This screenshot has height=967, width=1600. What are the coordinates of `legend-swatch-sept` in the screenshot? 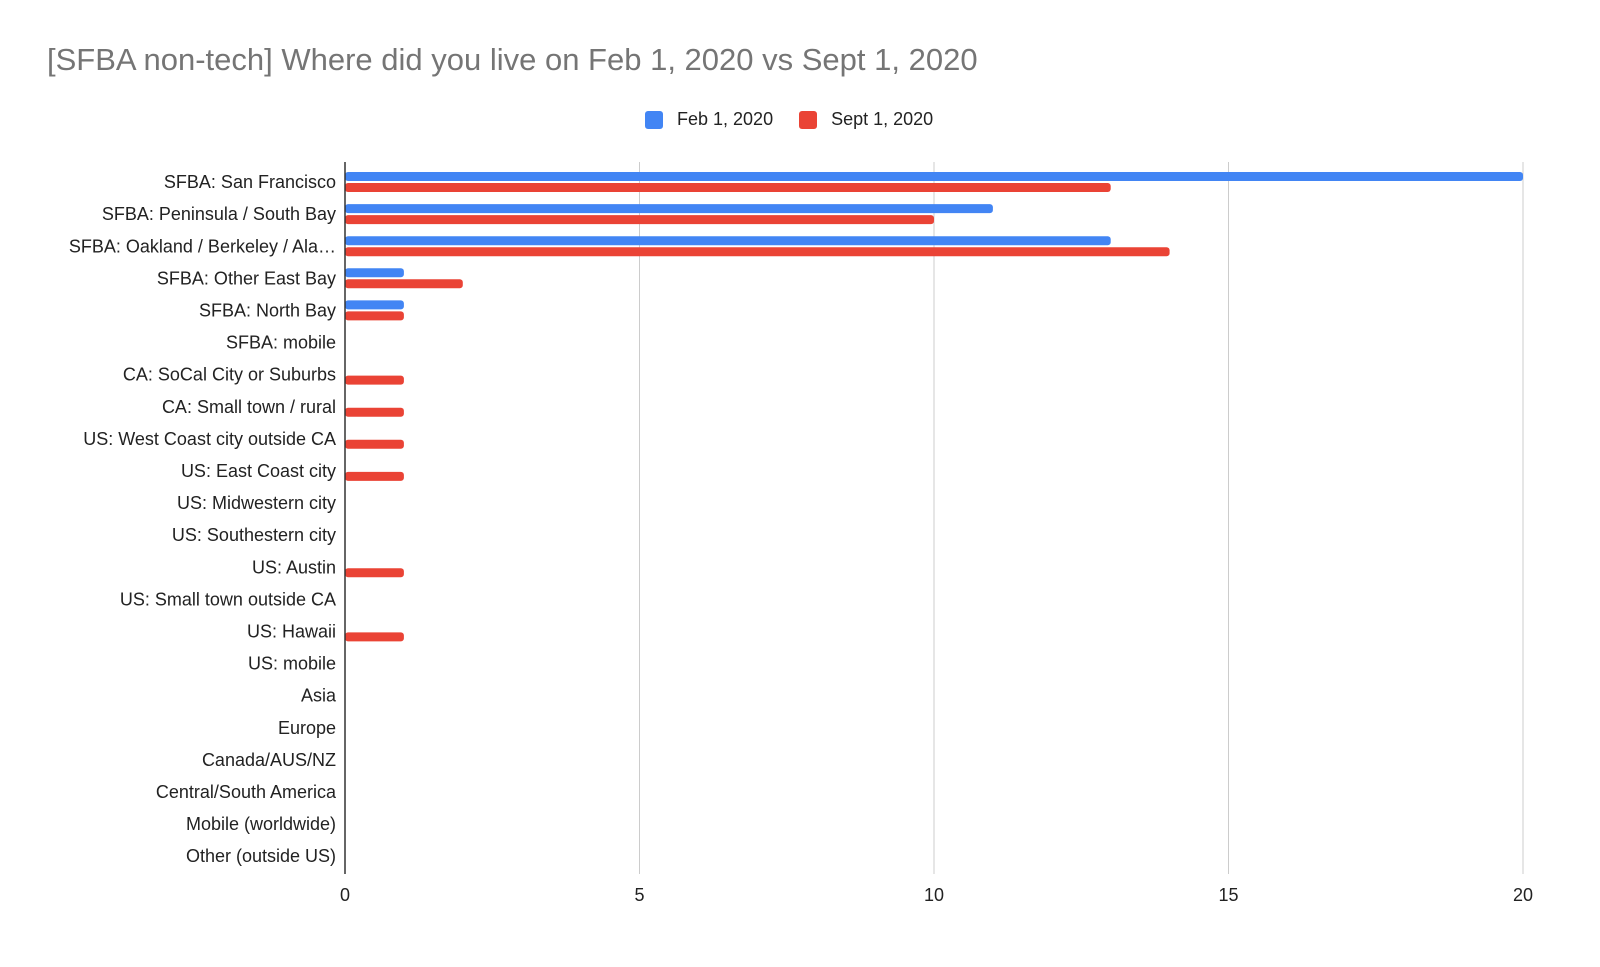 It's located at (808, 119).